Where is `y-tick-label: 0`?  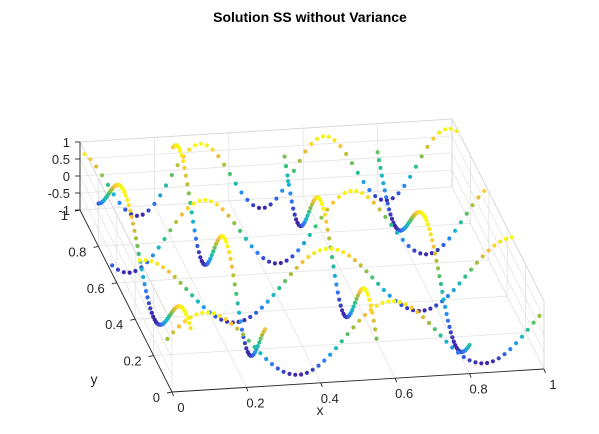
y-tick-label: 0 is located at coordinates (156, 397).